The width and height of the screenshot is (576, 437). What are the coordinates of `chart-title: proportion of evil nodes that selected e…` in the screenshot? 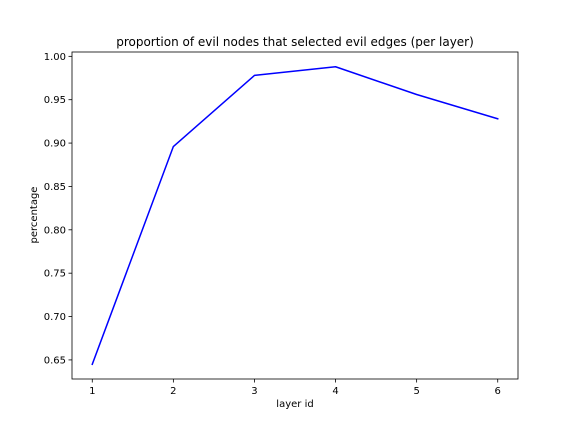 It's located at (295, 42).